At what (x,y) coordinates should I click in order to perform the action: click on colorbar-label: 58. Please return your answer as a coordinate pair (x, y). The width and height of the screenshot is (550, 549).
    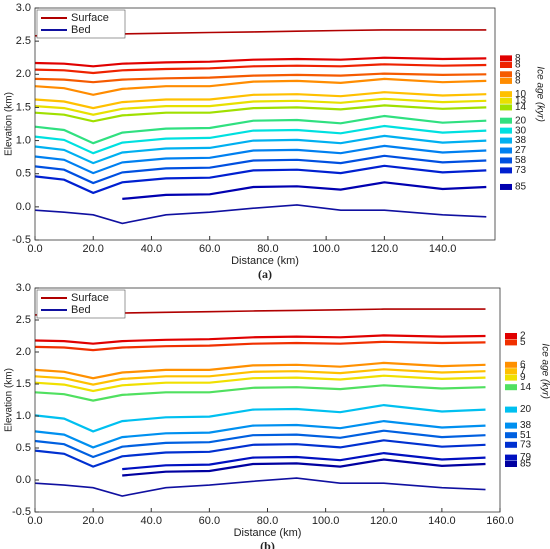
    Looking at the image, I should click on (521, 160).